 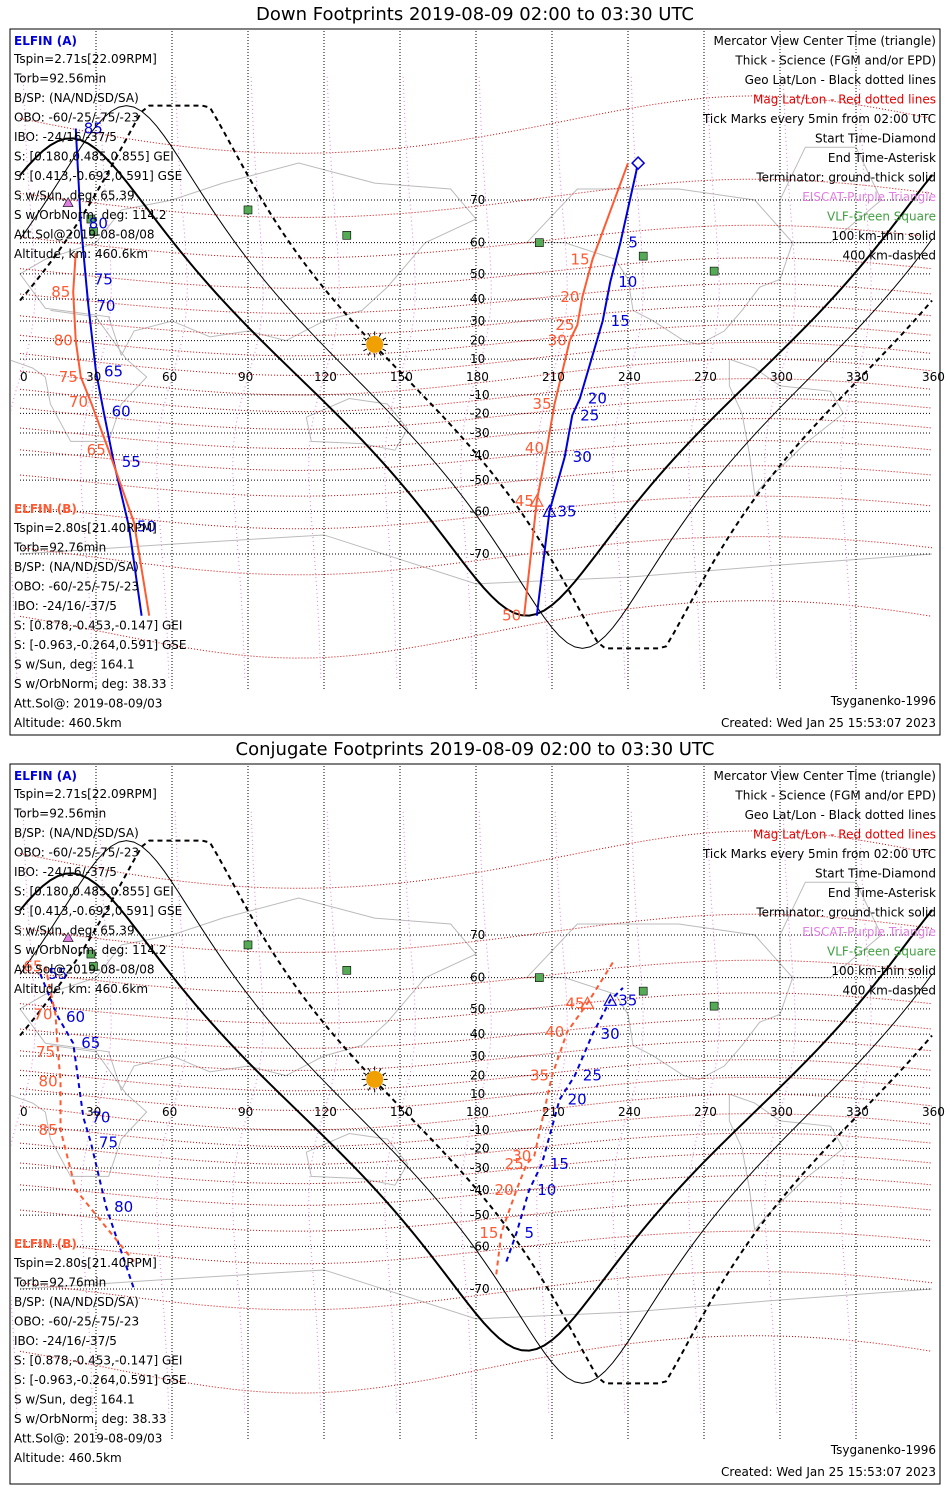 What do you see at coordinates (881, 217) in the screenshot?
I see `legend-entry: VLF-Green Square` at bounding box center [881, 217].